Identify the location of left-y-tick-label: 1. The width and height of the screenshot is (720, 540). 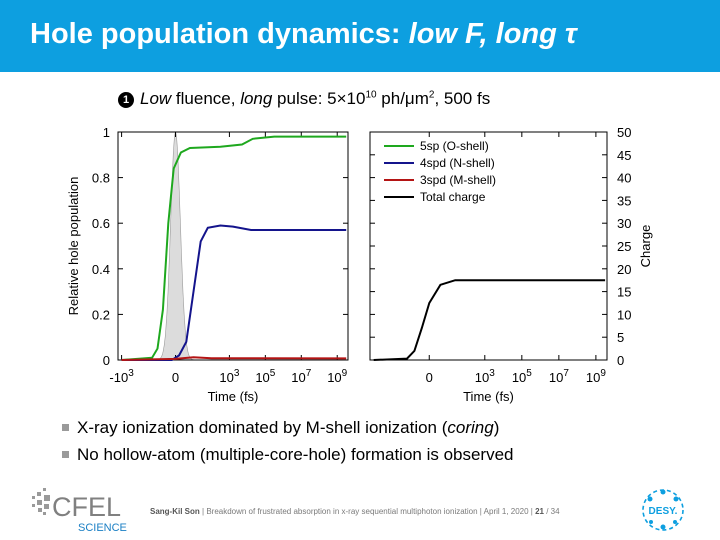
(106, 132).